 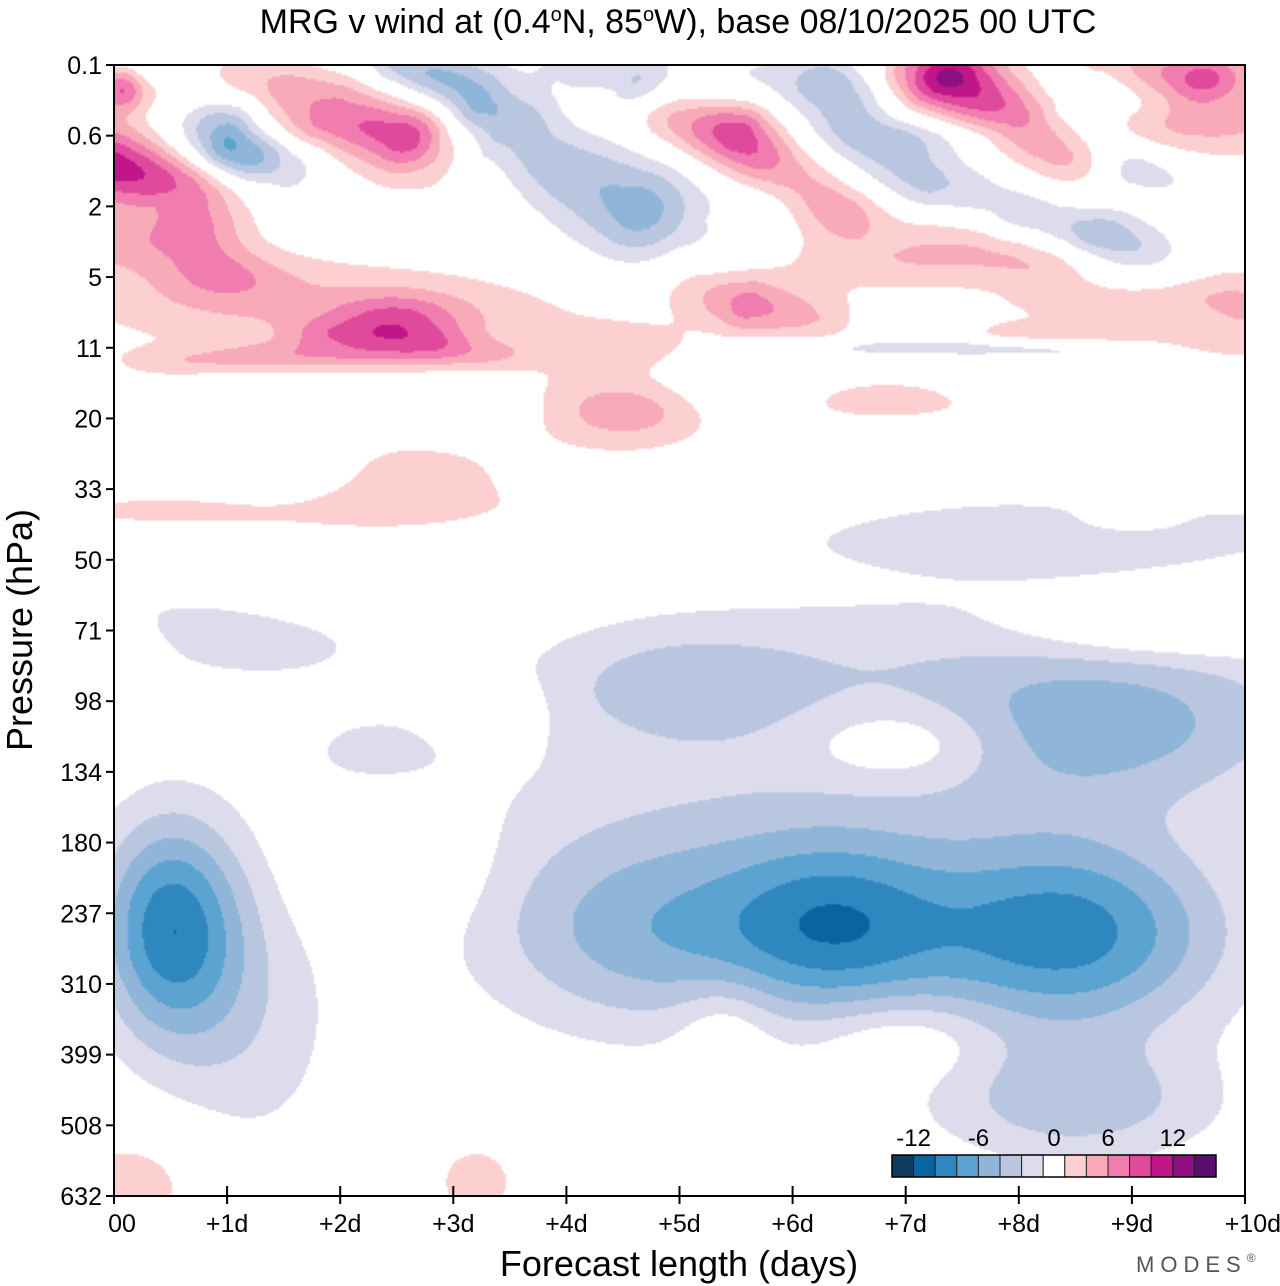 I want to click on x-tick-label: +7d, so click(x=905, y=1224).